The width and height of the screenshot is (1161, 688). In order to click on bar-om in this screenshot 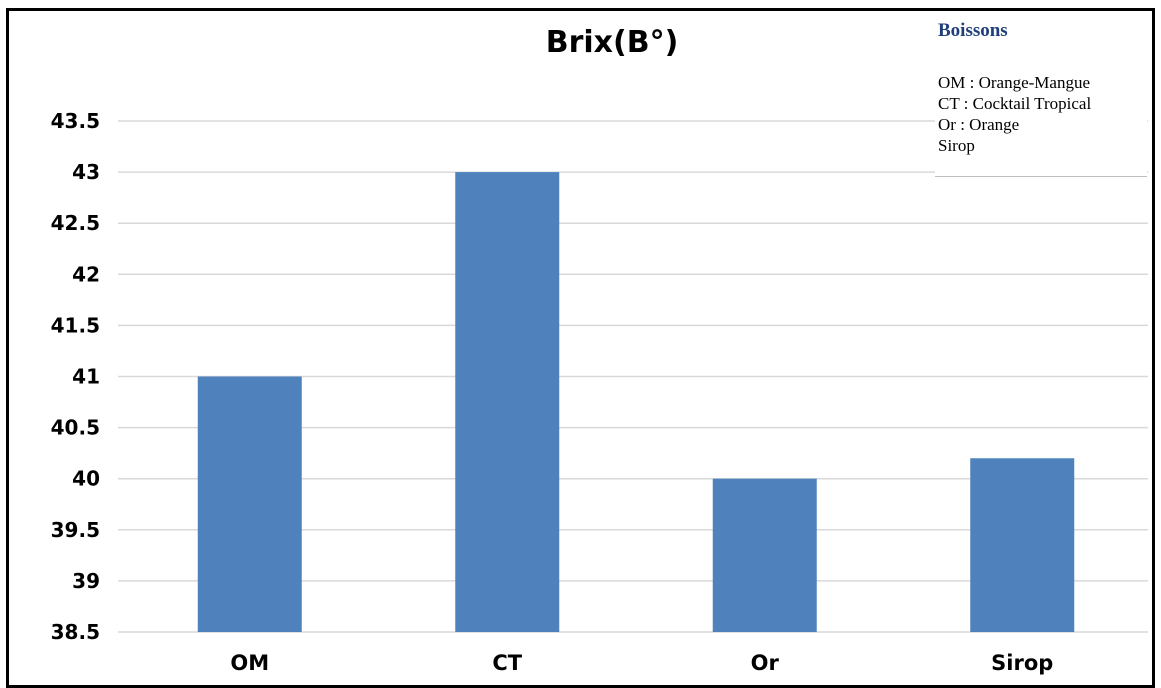, I will do `click(249, 504)`.